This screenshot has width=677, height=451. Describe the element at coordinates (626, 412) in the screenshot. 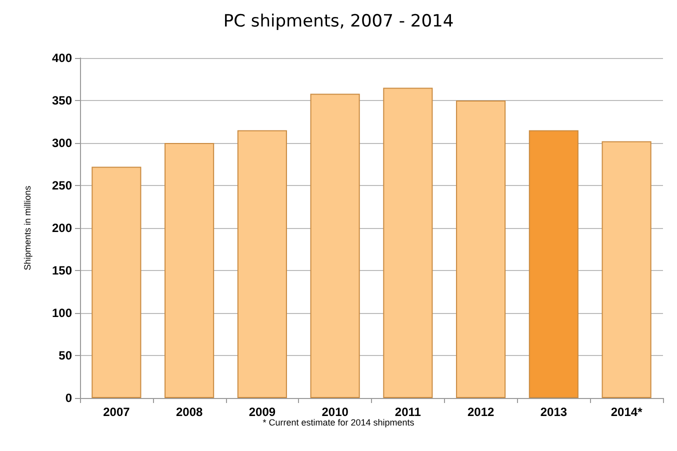

I see `x-tick-label: 2014*` at that location.